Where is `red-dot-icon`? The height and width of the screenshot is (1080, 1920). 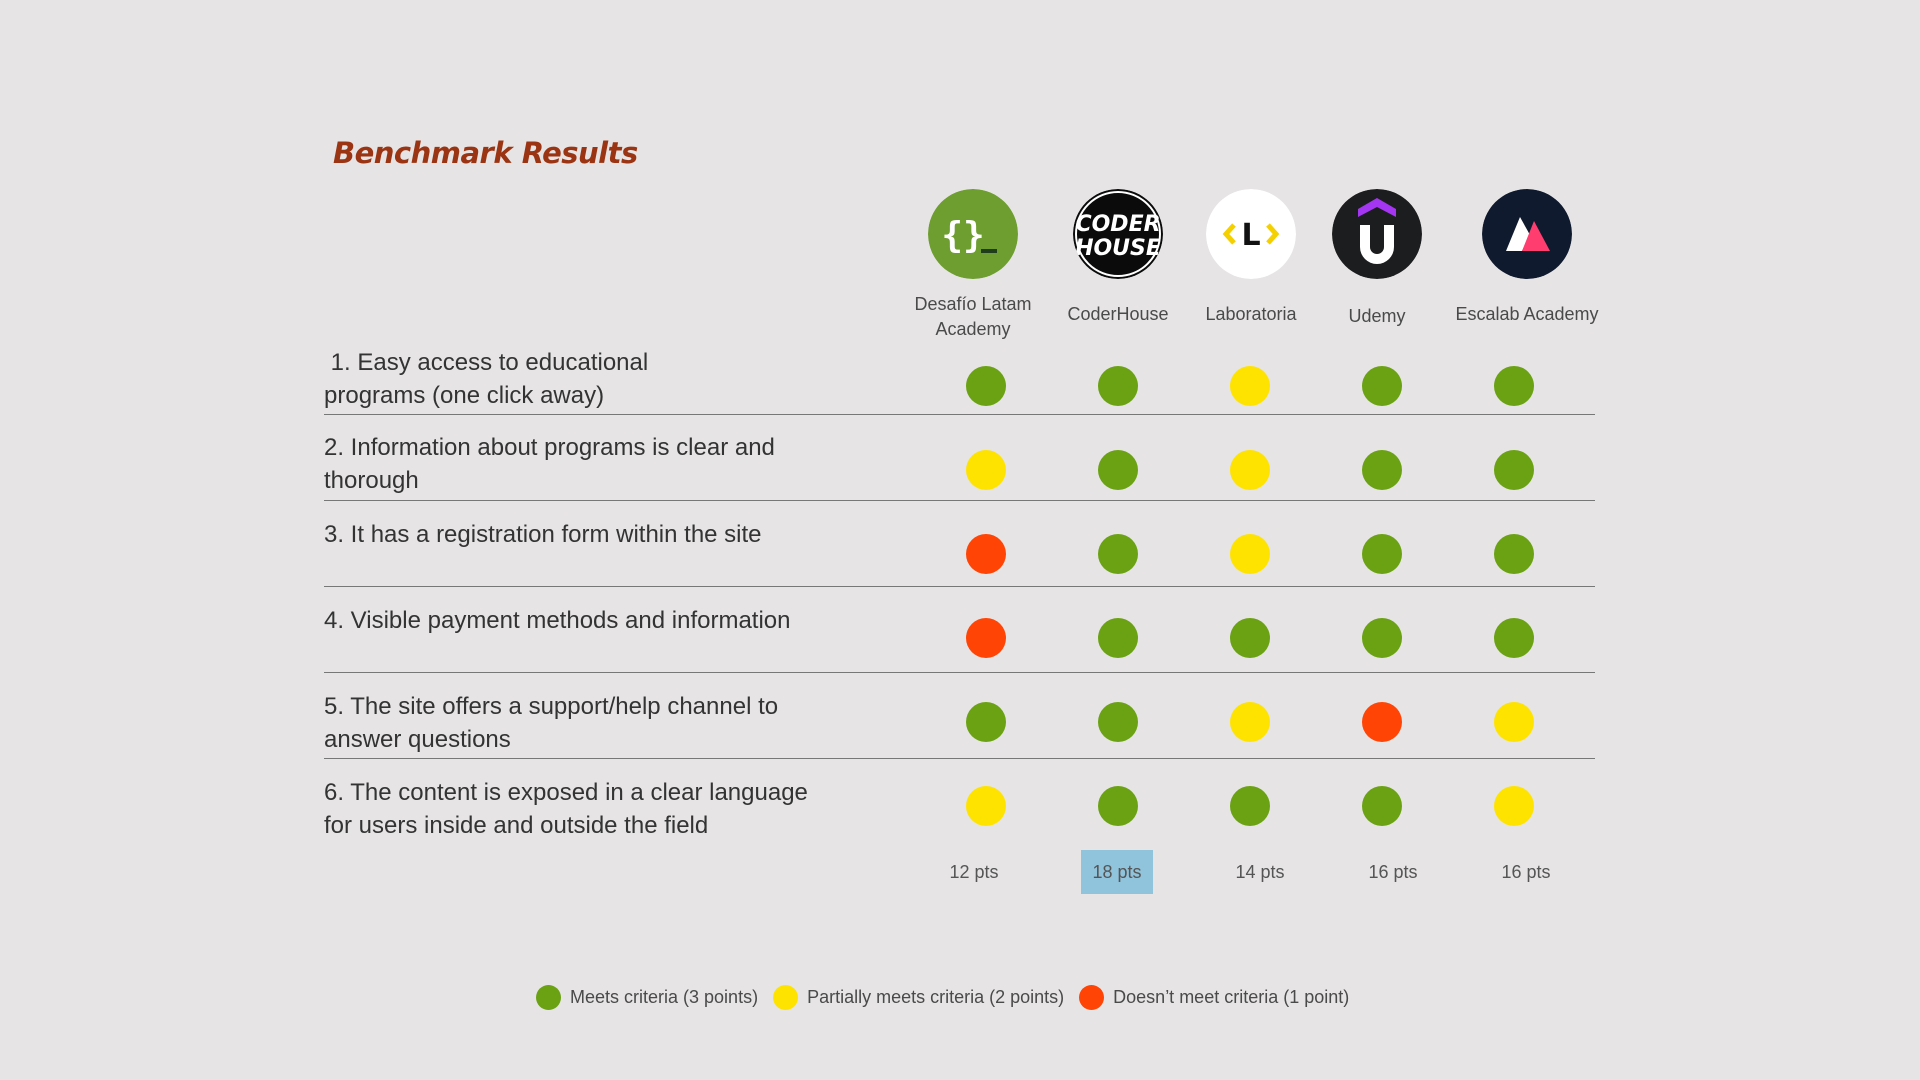 red-dot-icon is located at coordinates (1092, 997).